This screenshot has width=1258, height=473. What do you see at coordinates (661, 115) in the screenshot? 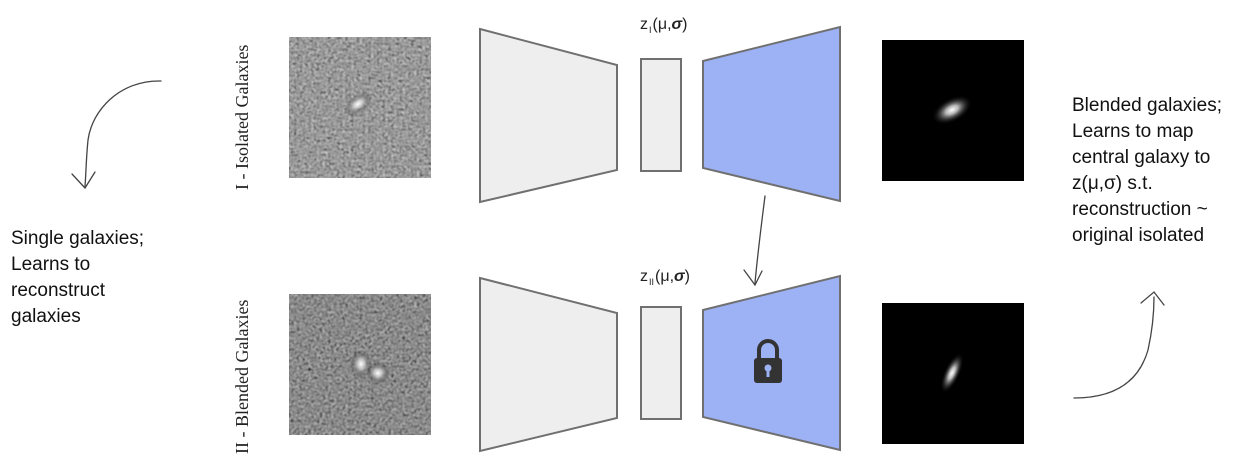
I see `latent-box-stage1` at bounding box center [661, 115].